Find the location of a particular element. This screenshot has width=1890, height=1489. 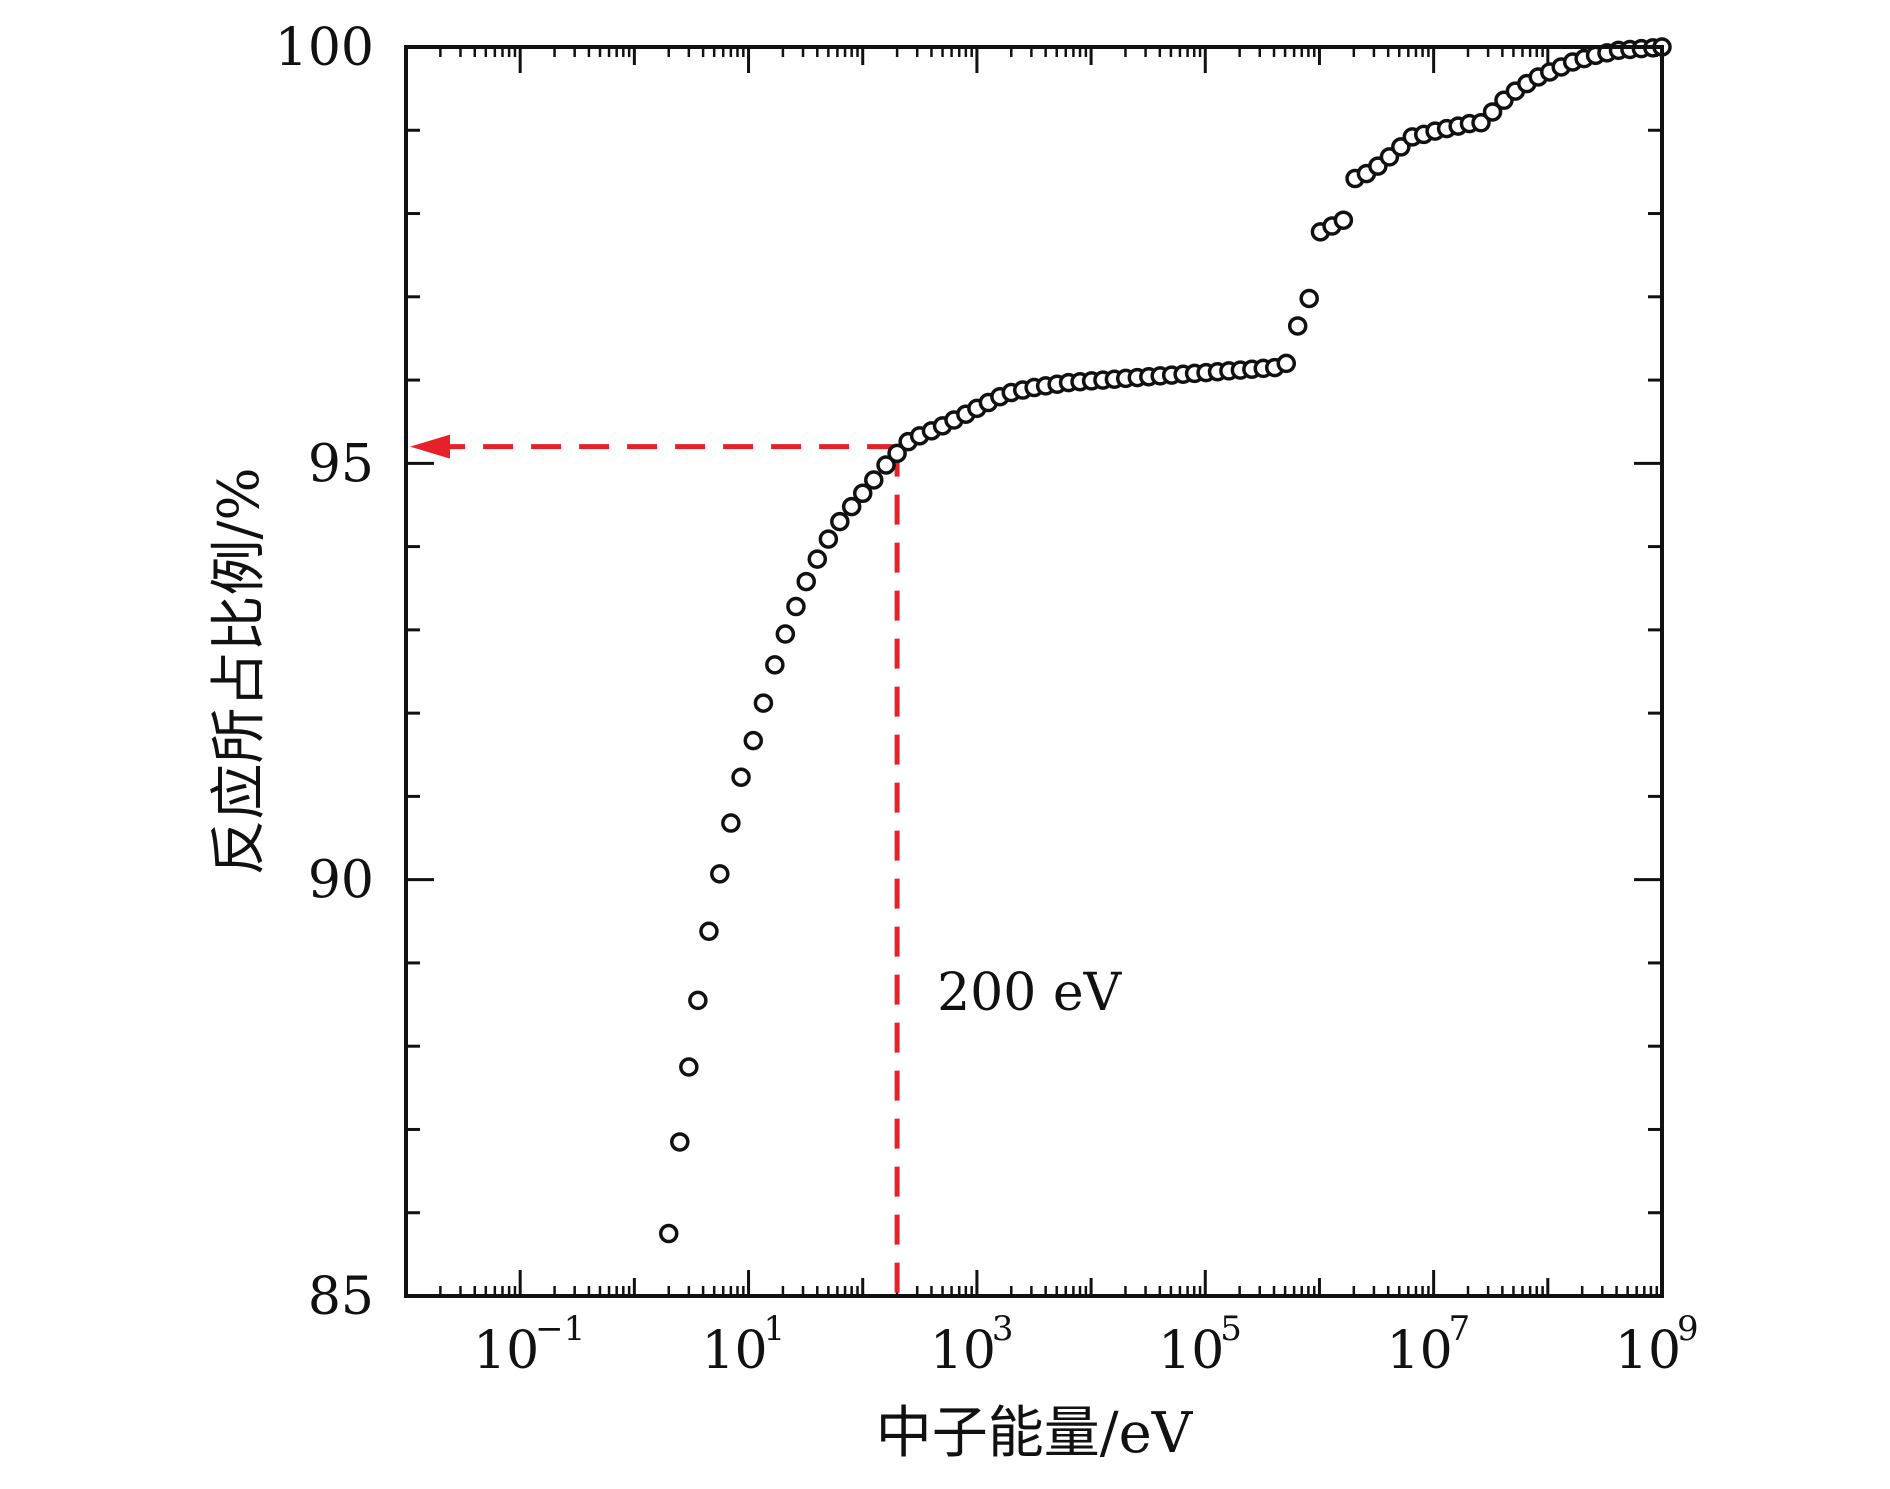

y-tick-label: 85 is located at coordinates (341, 1297).